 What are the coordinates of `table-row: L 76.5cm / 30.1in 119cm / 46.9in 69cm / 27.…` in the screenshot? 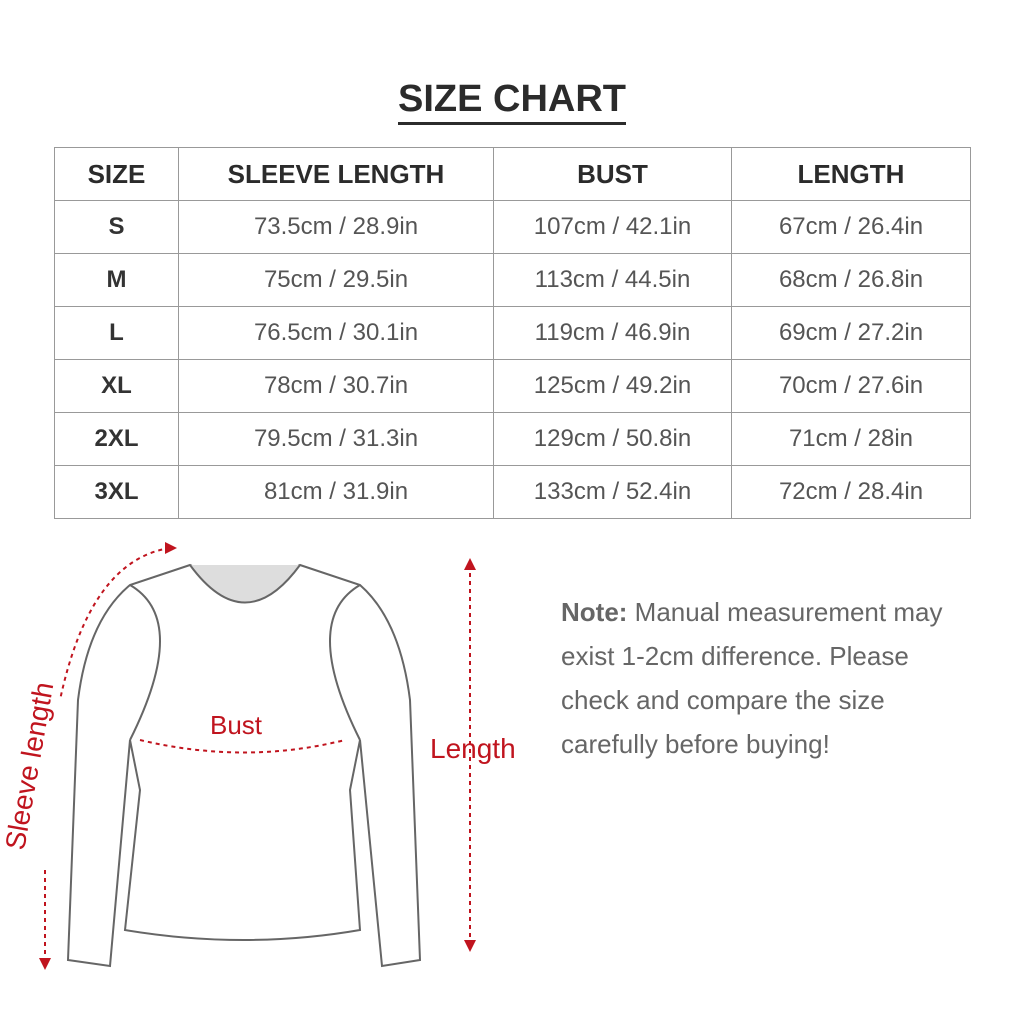 It's located at (512, 333).